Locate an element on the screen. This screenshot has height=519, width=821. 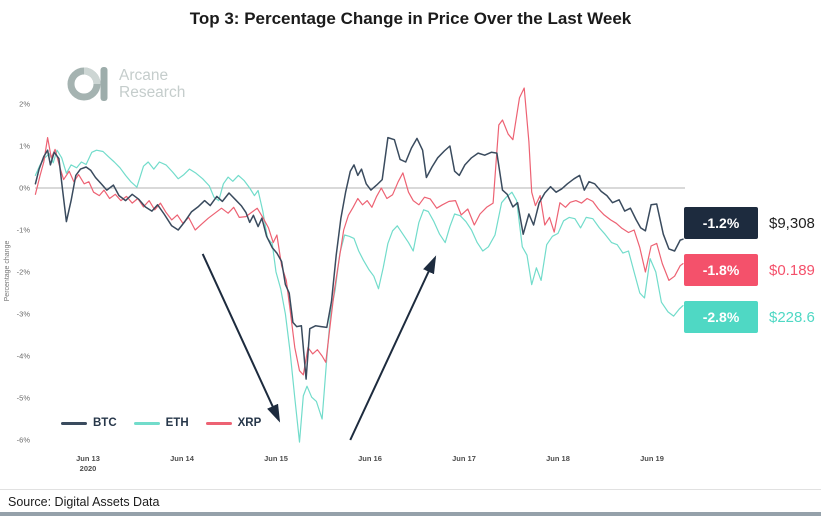
arcane-logo-text: Arcane Research is located at coordinates (152, 84).